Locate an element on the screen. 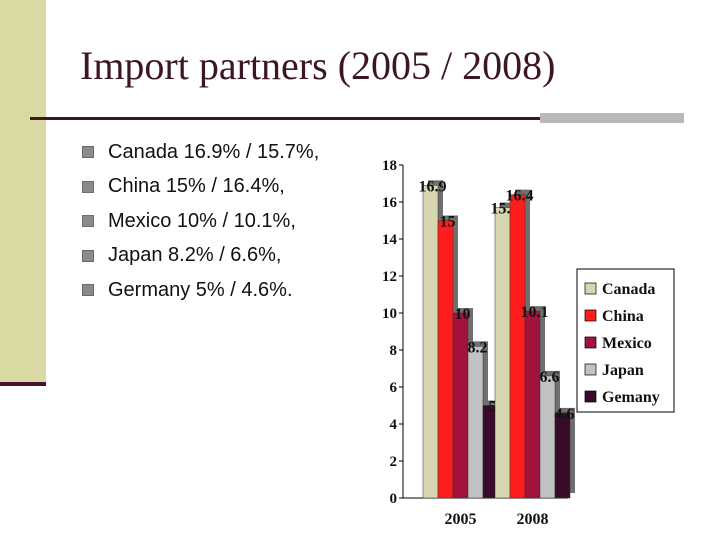  bar-data-label: 16.9 is located at coordinates (433, 186).